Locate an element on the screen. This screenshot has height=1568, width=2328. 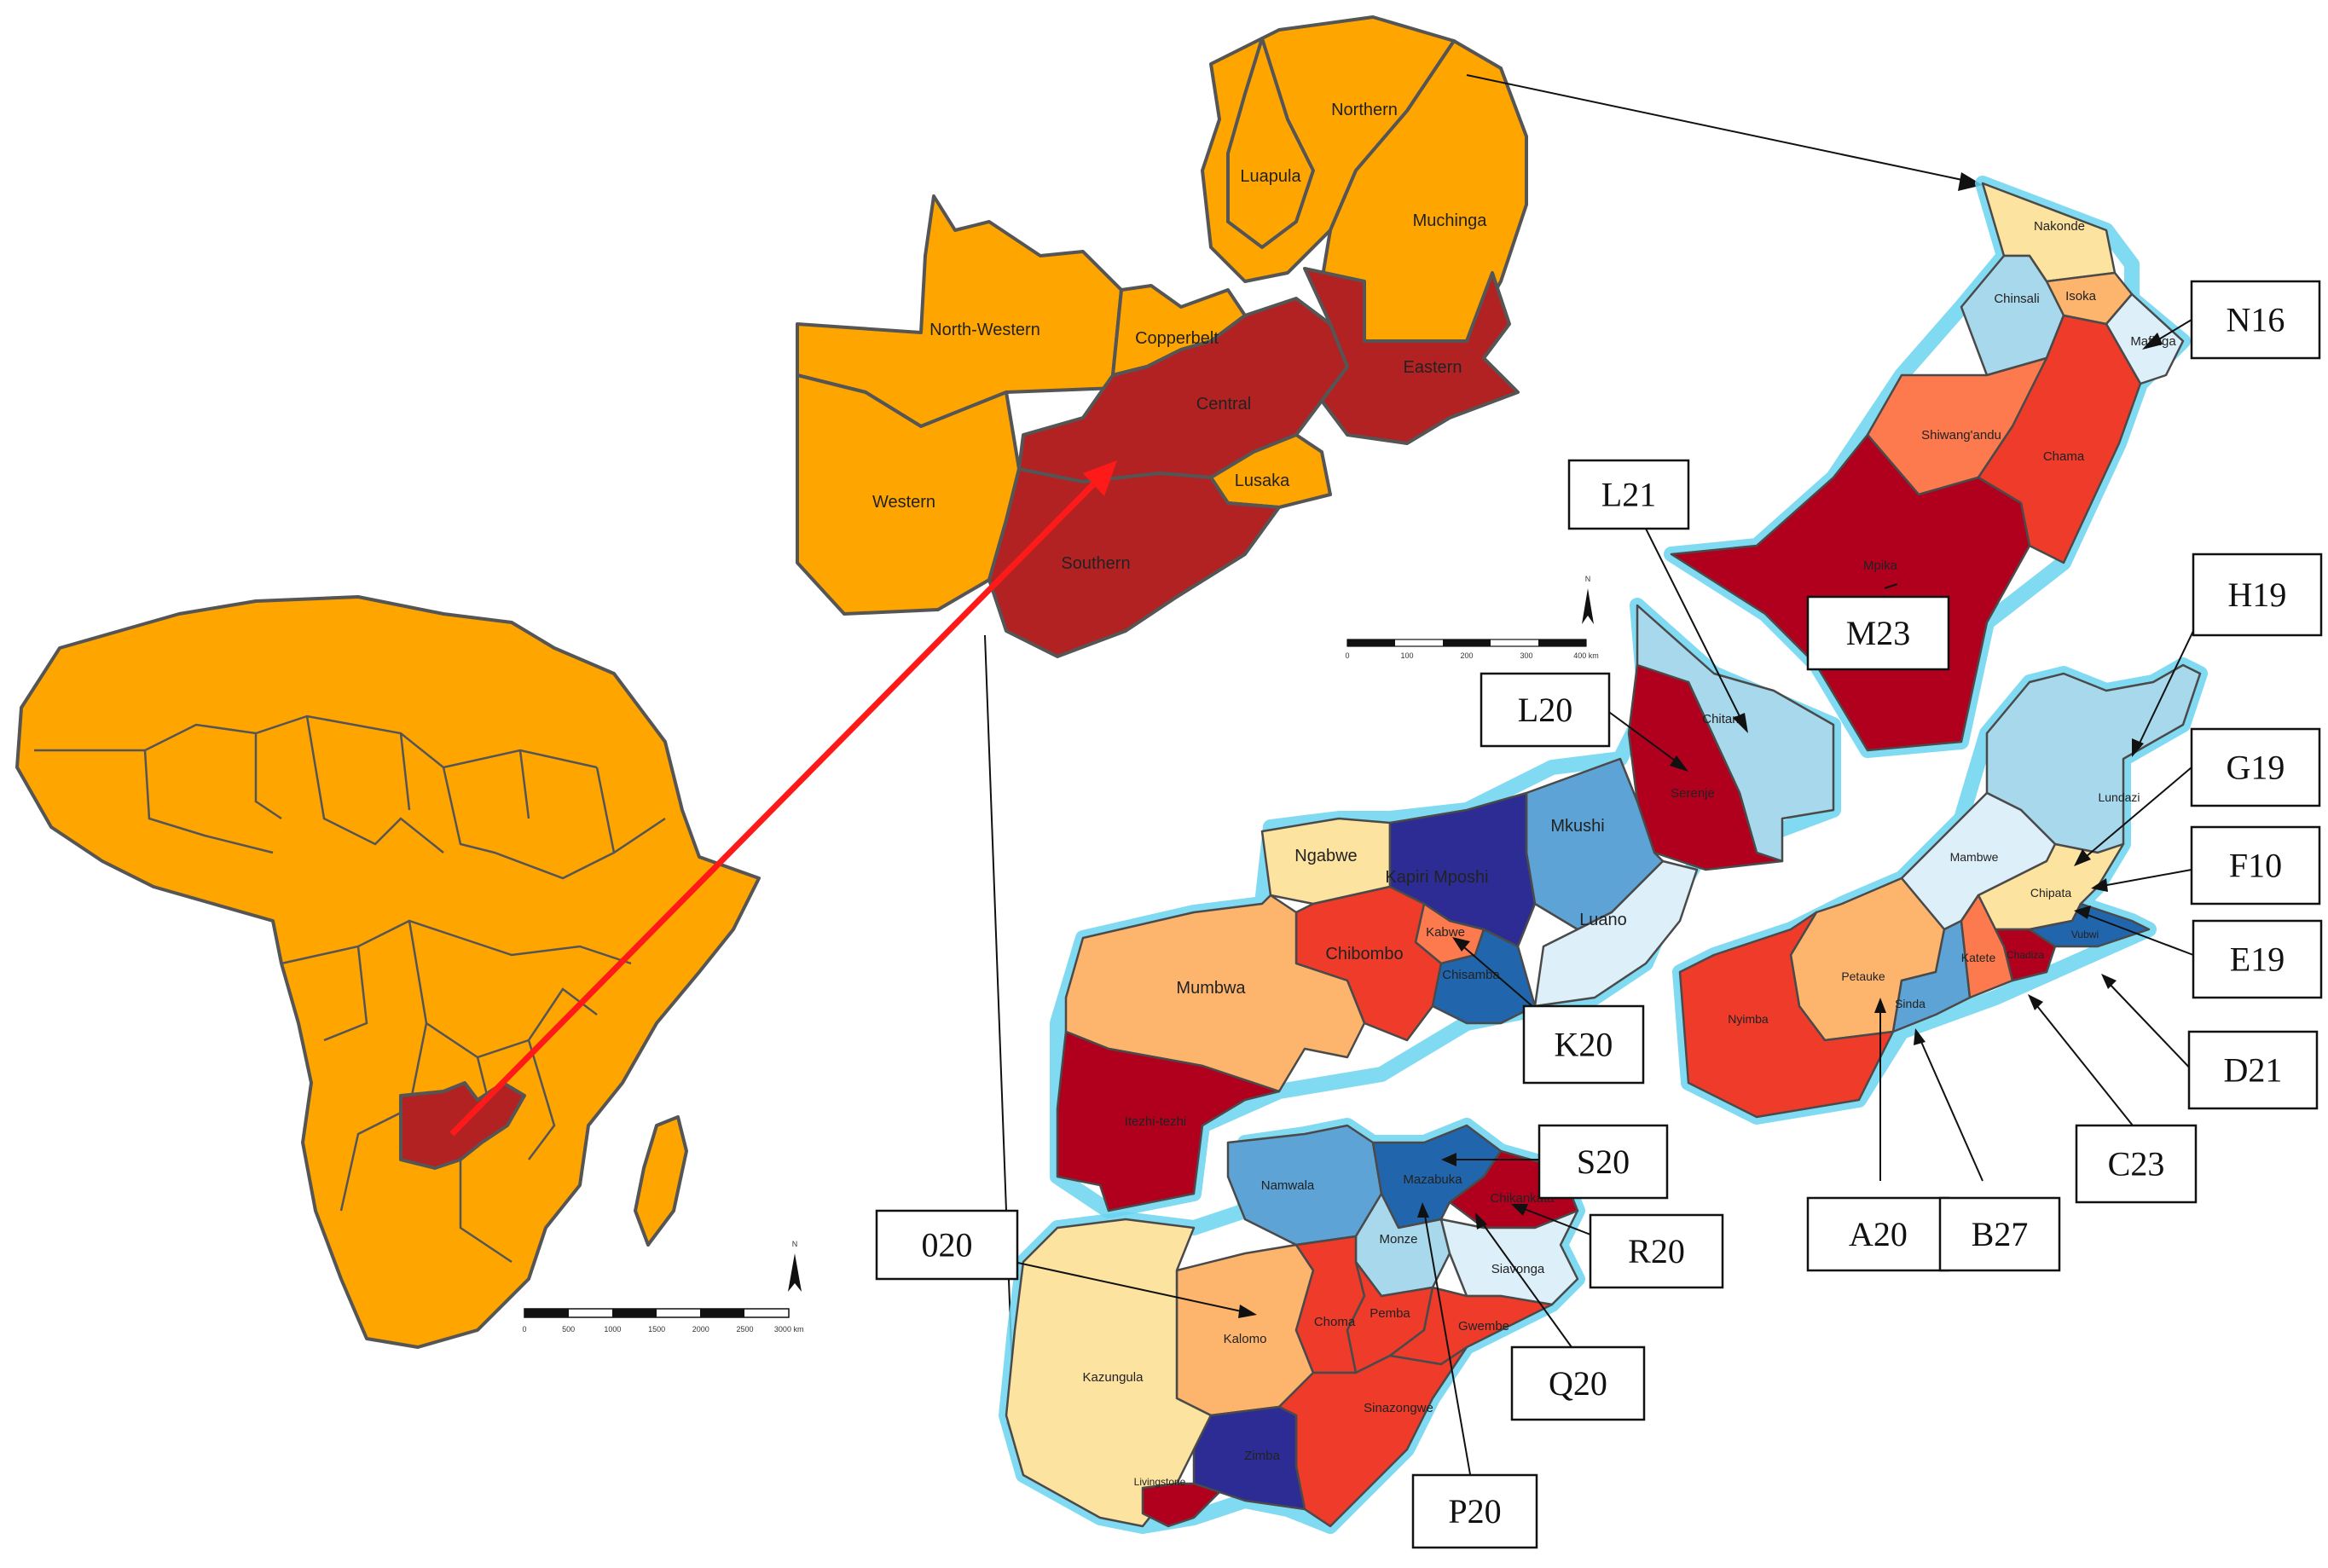
code-label-a20: A20 is located at coordinates (1879, 1234).